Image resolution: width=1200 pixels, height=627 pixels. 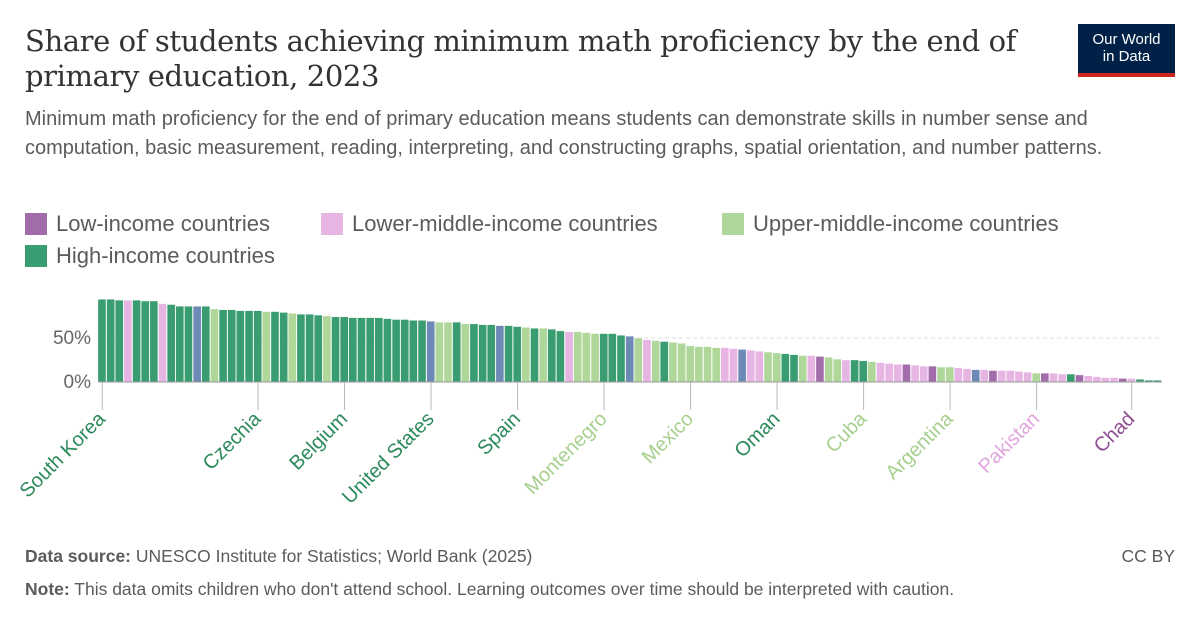 I want to click on x-tick-label: Belgium, so click(x=318, y=441).